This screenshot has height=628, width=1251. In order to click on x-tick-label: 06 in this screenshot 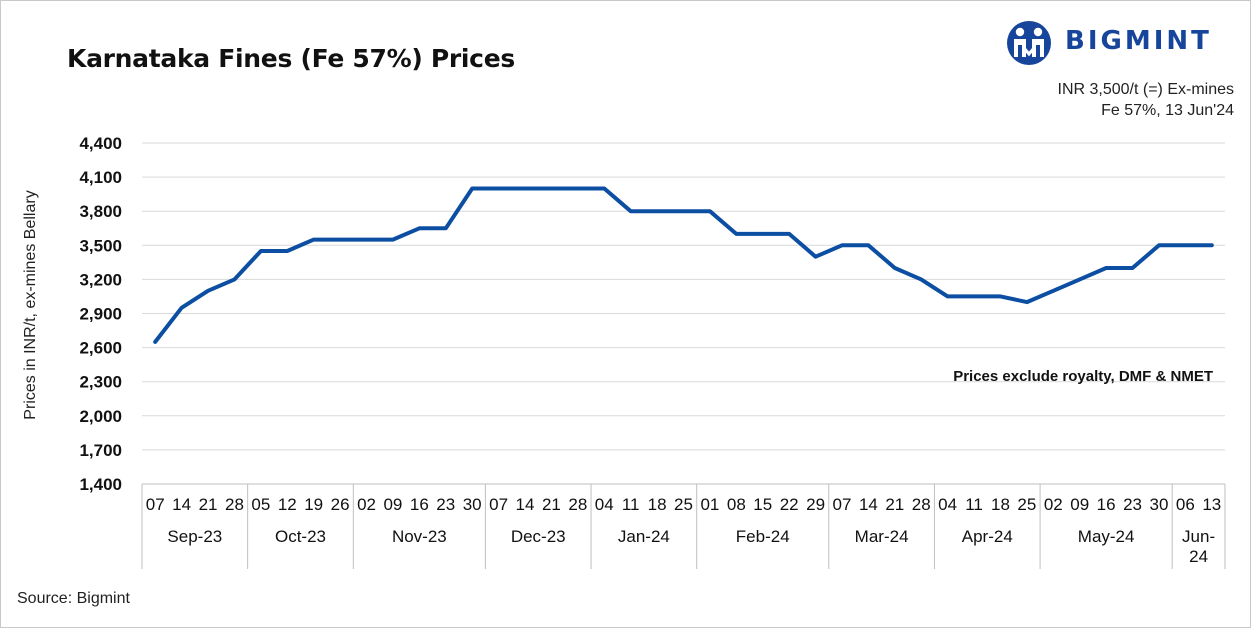, I will do `click(1185, 504)`.